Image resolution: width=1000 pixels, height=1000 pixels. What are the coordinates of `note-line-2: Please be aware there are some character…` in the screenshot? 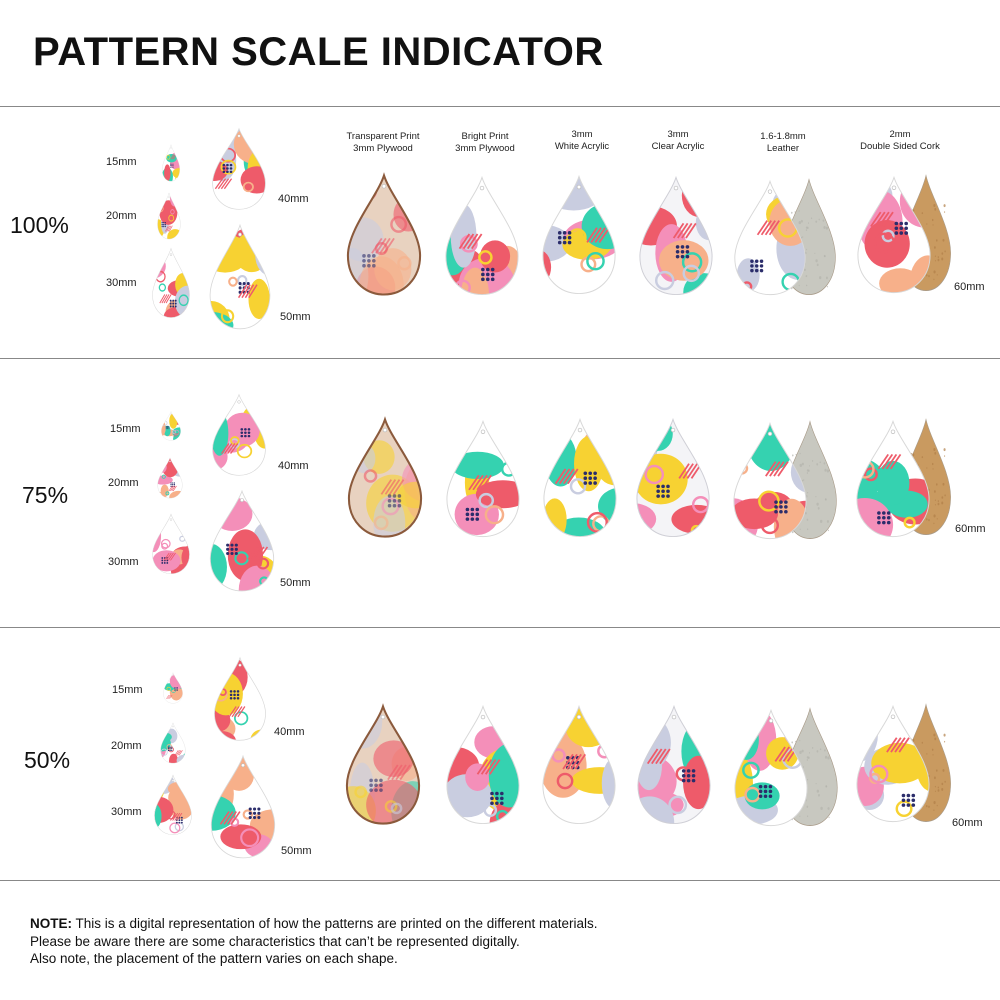 It's located at (275, 941).